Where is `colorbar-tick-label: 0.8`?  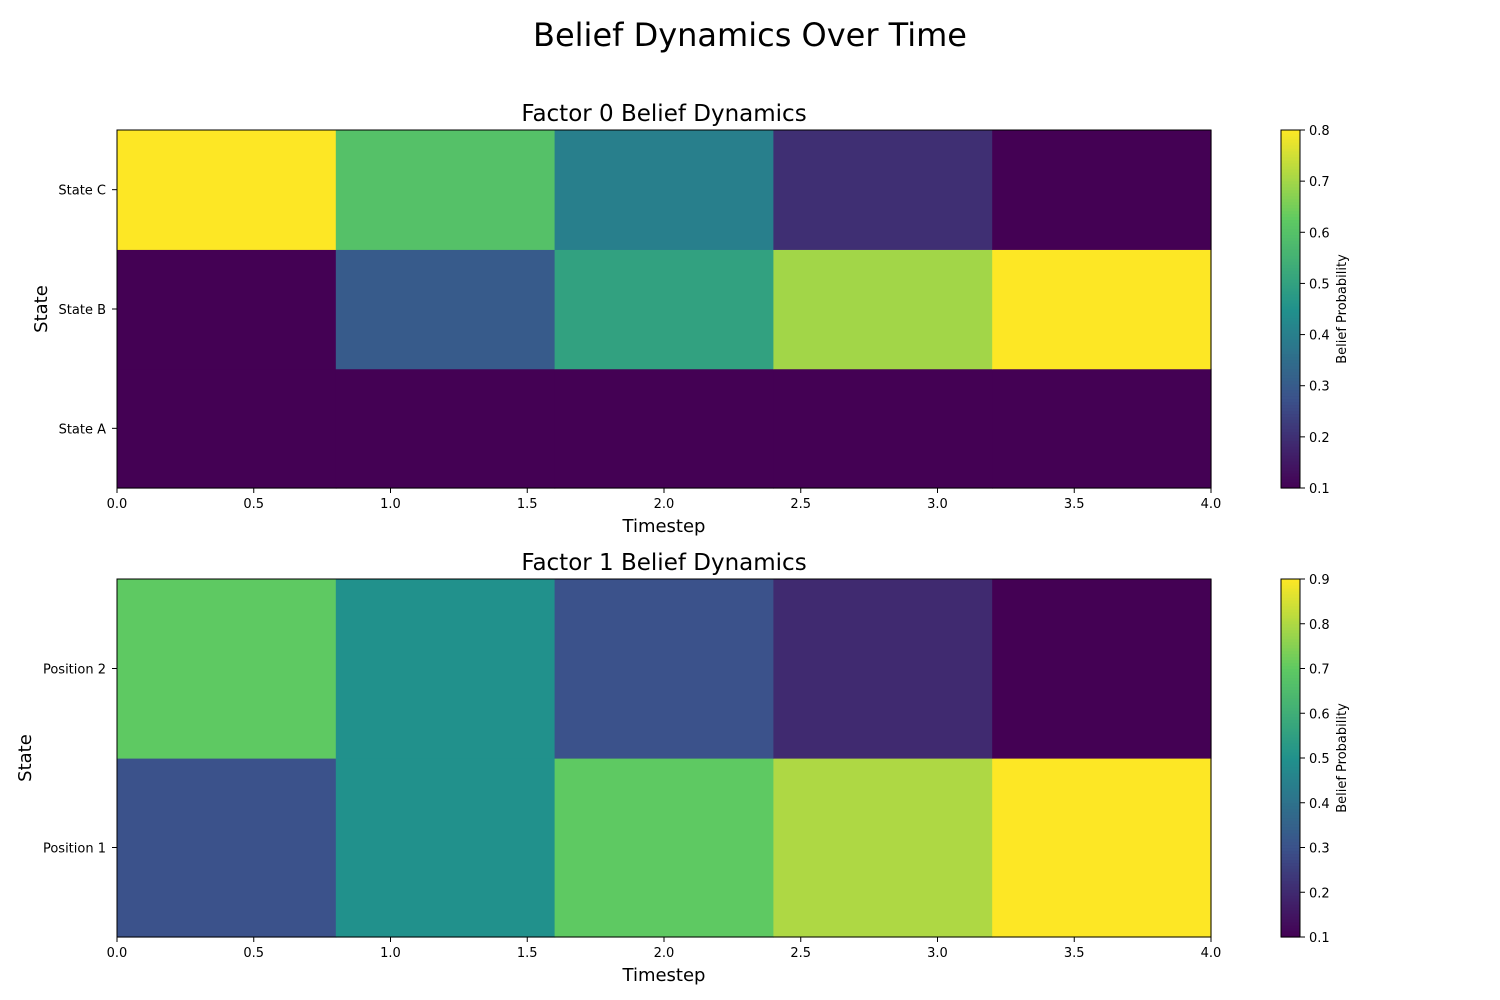
colorbar-tick-label: 0.8 is located at coordinates (1319, 625).